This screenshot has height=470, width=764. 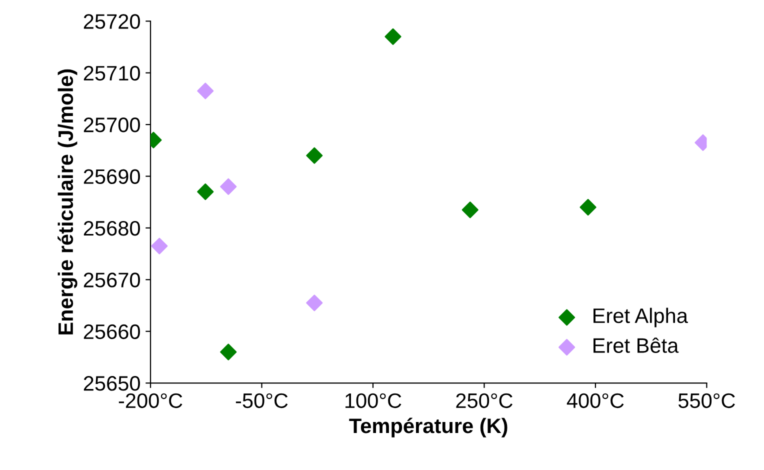 What do you see at coordinates (484, 400) in the screenshot?
I see `x-tick-label: 250°C` at bounding box center [484, 400].